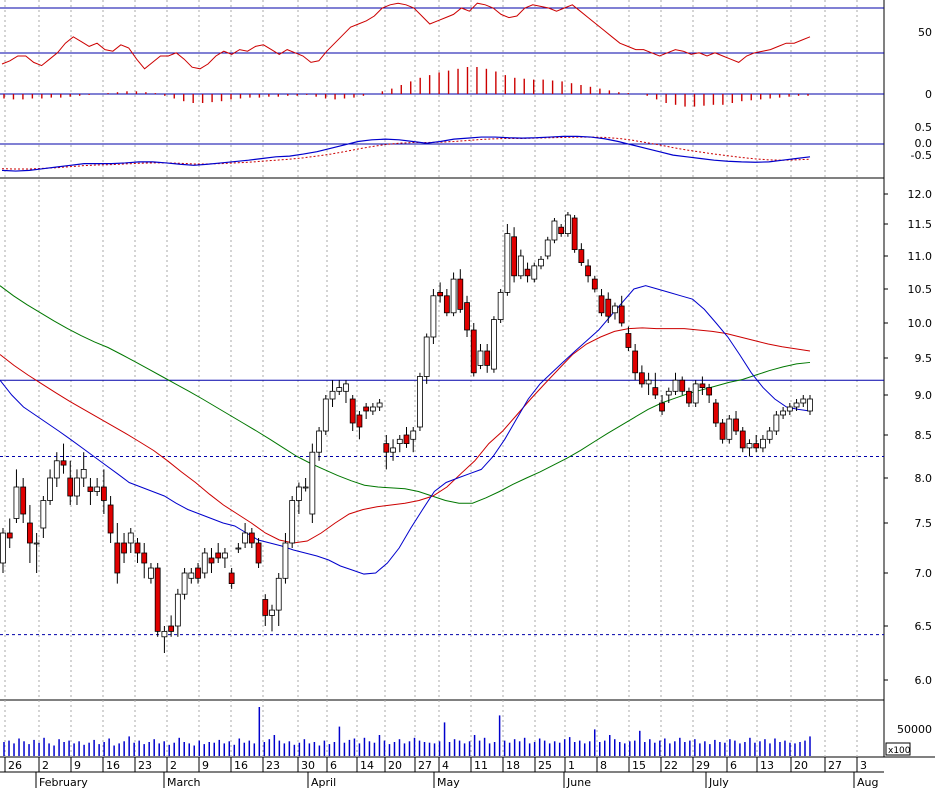 The height and width of the screenshot is (793, 935). Describe the element at coordinates (308, 765) in the screenshot. I see `x-tick-label: 30` at that location.